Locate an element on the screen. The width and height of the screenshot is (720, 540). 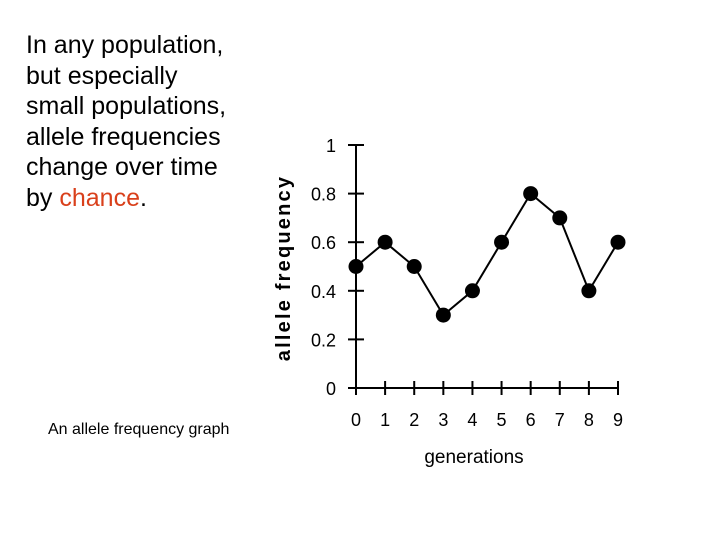
x-axis-label: generations is located at coordinates (473, 457).